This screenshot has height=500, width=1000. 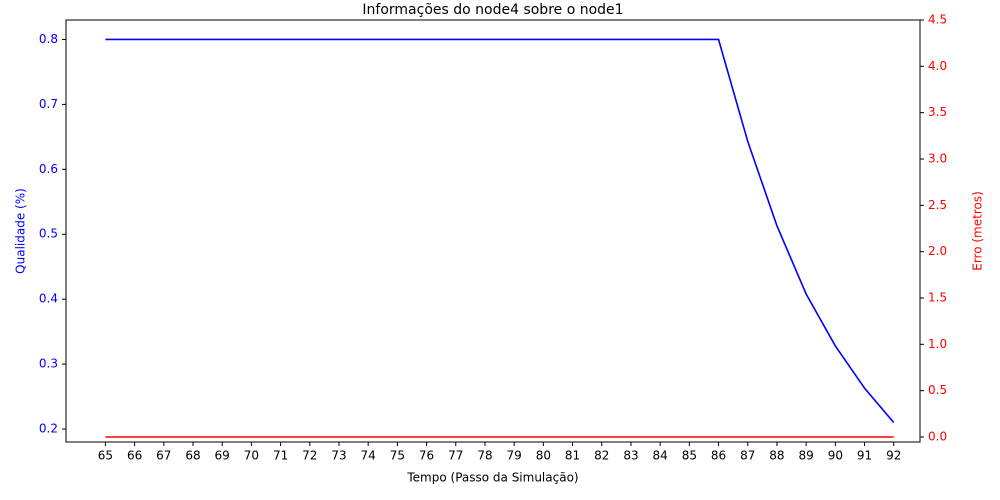 What do you see at coordinates (48, 169) in the screenshot?
I see `y-tick-label: 0.6` at bounding box center [48, 169].